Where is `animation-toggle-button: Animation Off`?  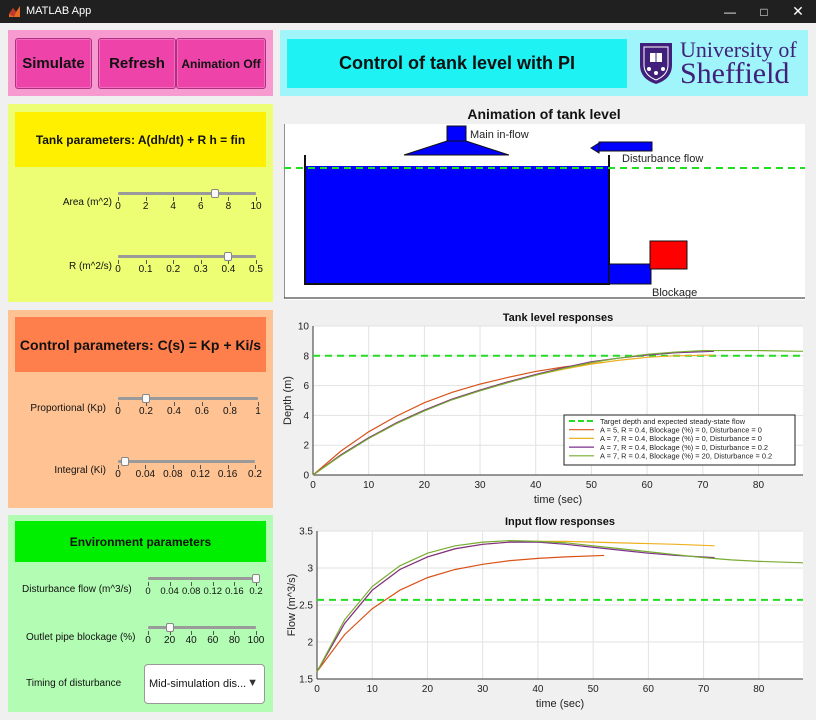 animation-toggle-button: Animation Off is located at coordinates (221, 63).